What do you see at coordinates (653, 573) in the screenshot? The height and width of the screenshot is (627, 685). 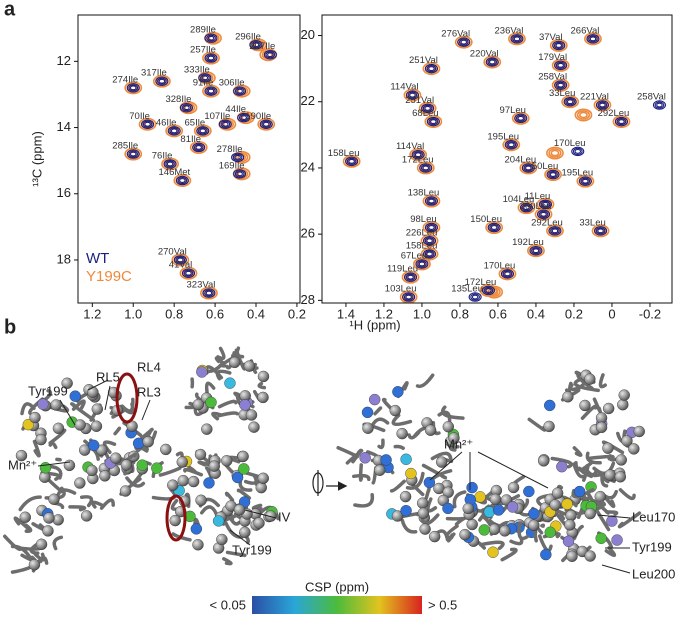 I see `residue-label: Leu200` at bounding box center [653, 573].